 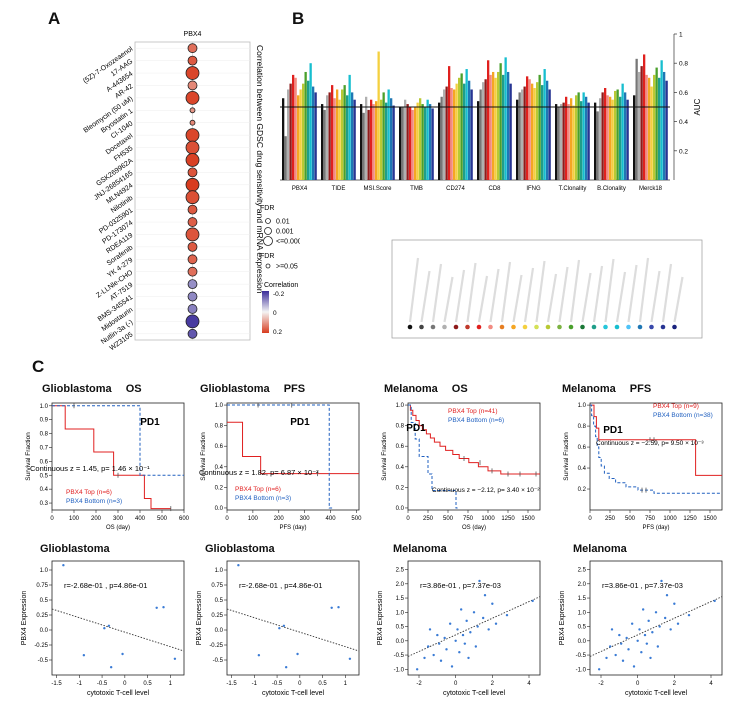 I want to click on stat-text: r=-2.68e-01 , p=4.86e-01, so click(x=280, y=585).